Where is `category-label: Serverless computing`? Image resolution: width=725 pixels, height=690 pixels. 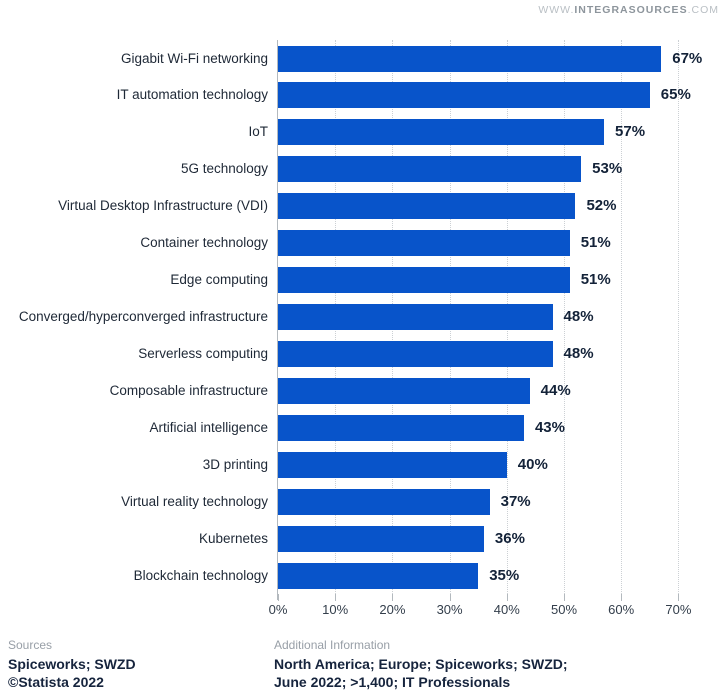
category-label: Serverless computing is located at coordinates (203, 353).